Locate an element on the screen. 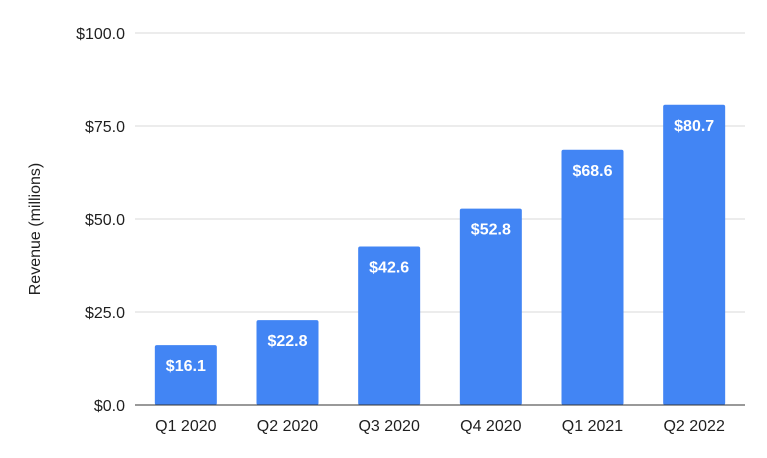 The width and height of the screenshot is (767, 458). y-tick-label: $100.0 is located at coordinates (100, 34).